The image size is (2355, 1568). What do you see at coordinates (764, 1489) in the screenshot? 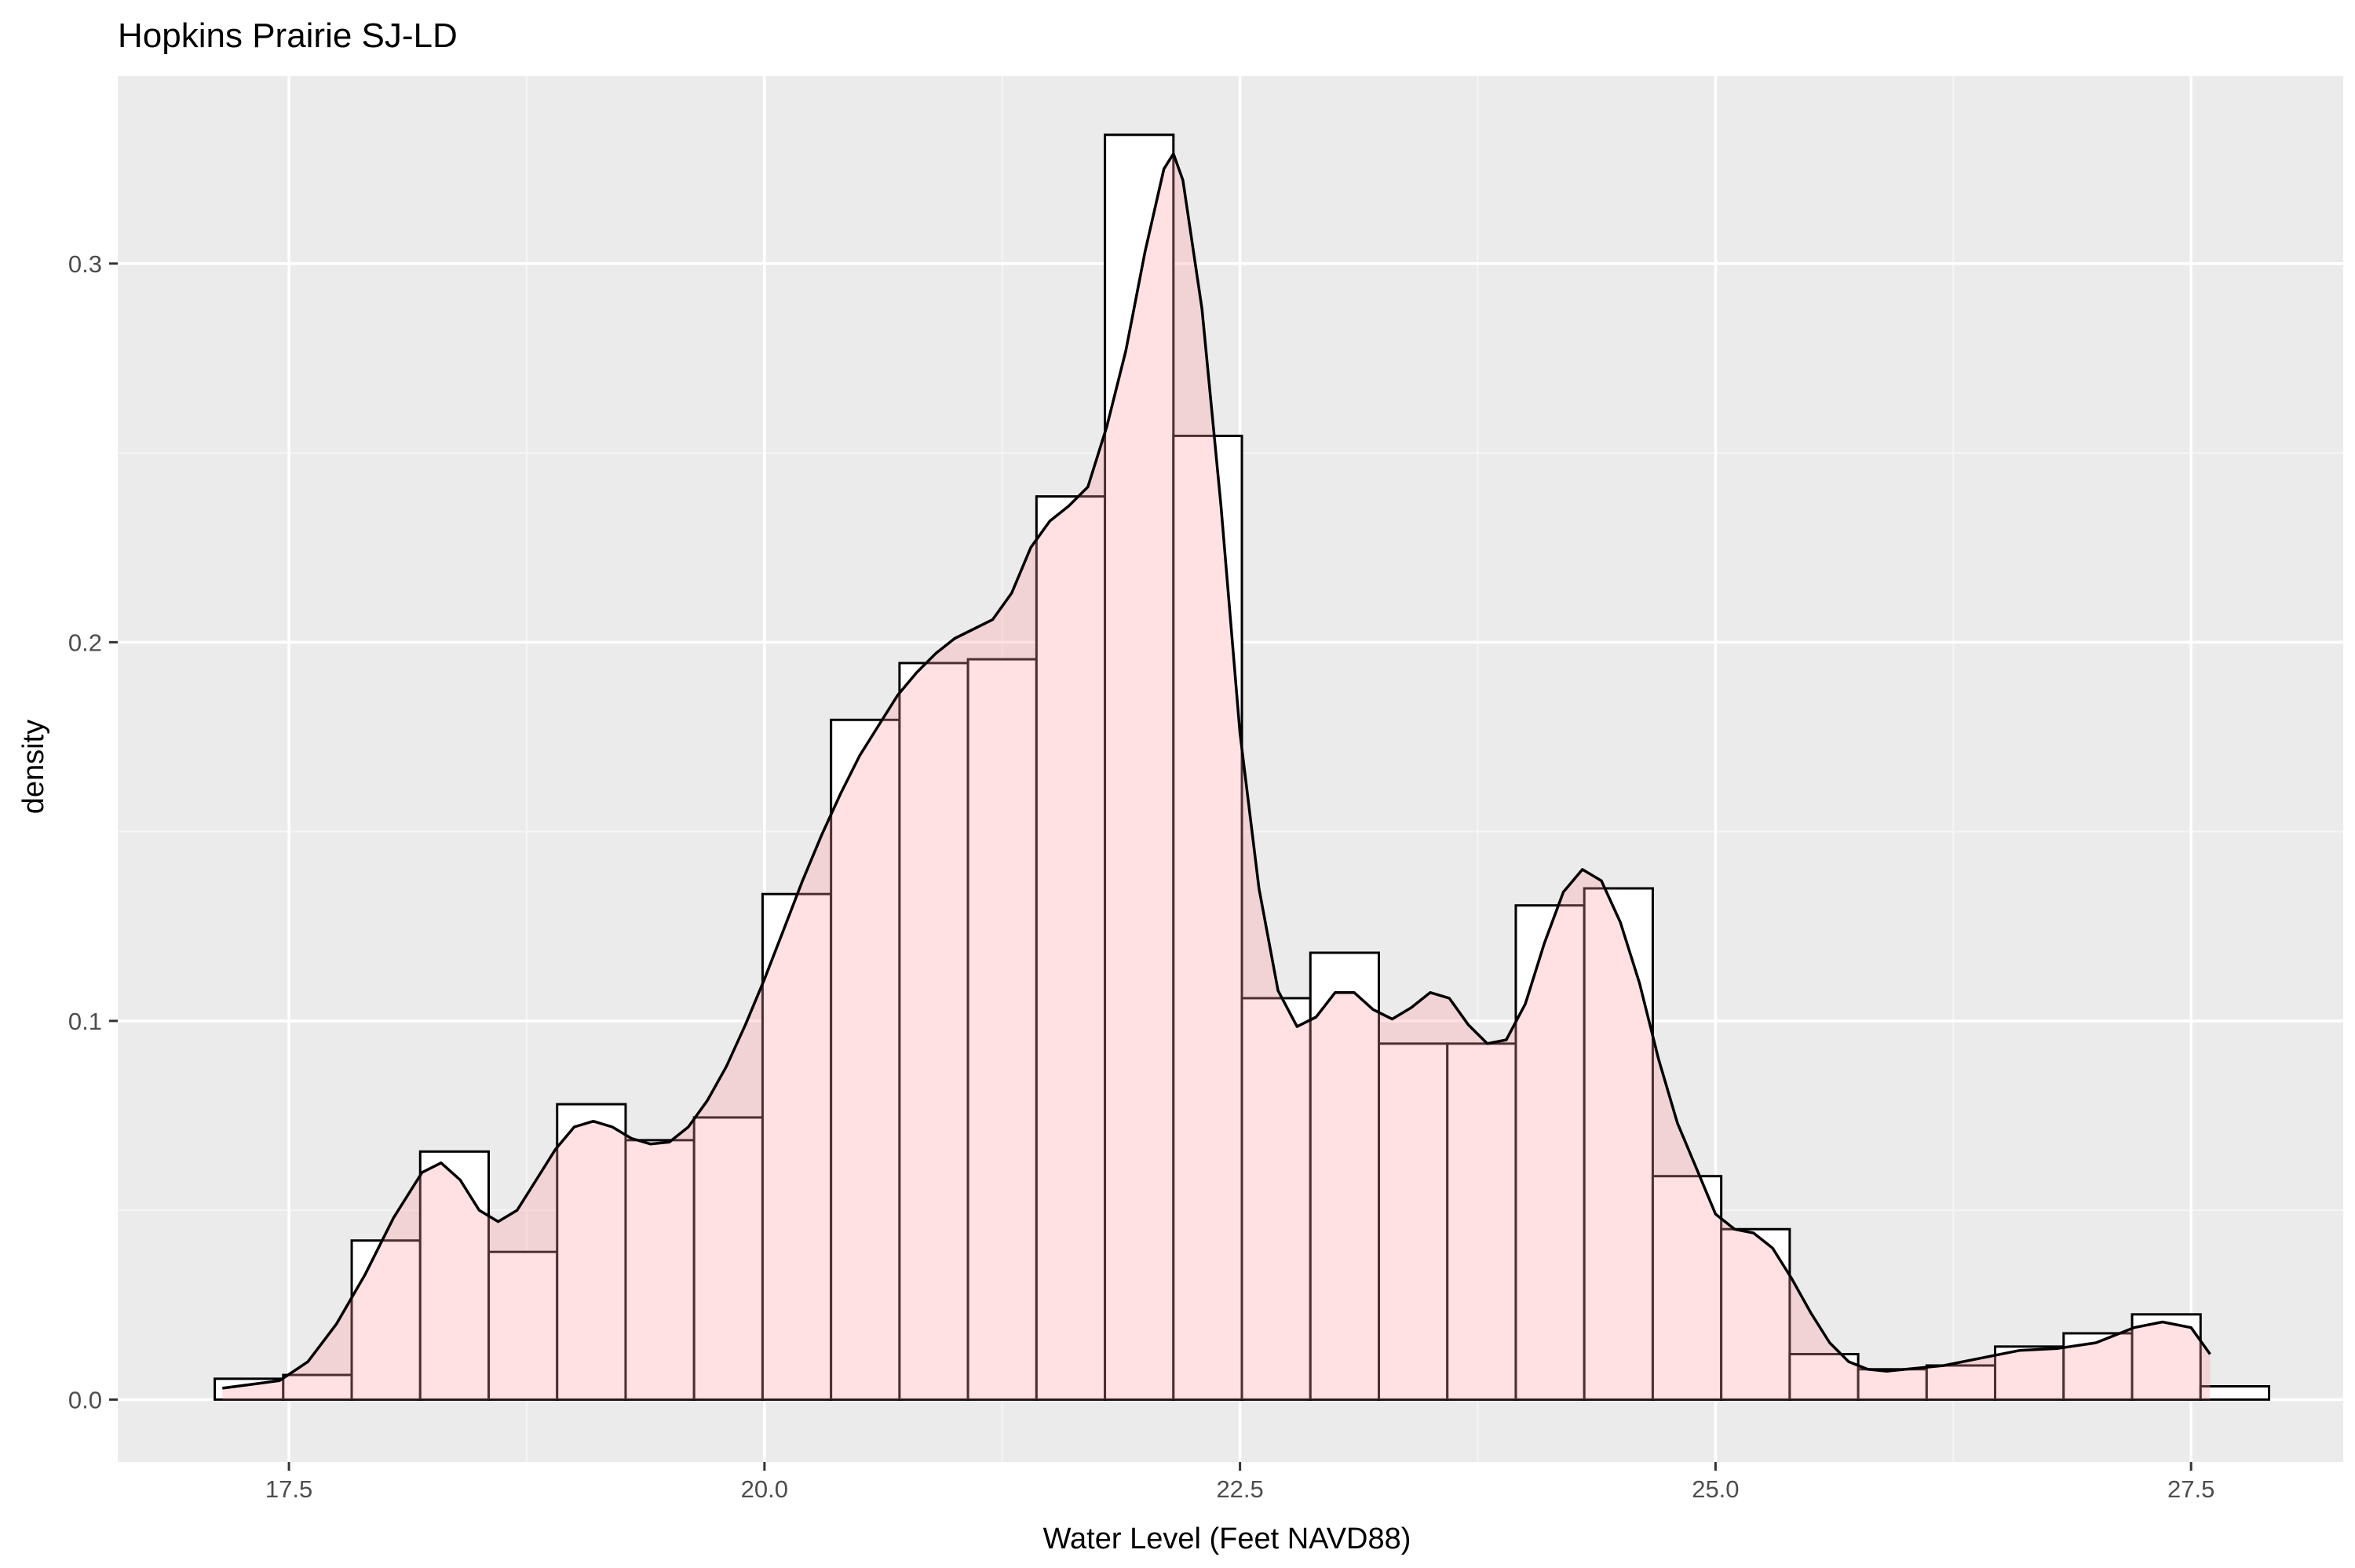
I see `x-tick-label: 20.0` at bounding box center [764, 1489].